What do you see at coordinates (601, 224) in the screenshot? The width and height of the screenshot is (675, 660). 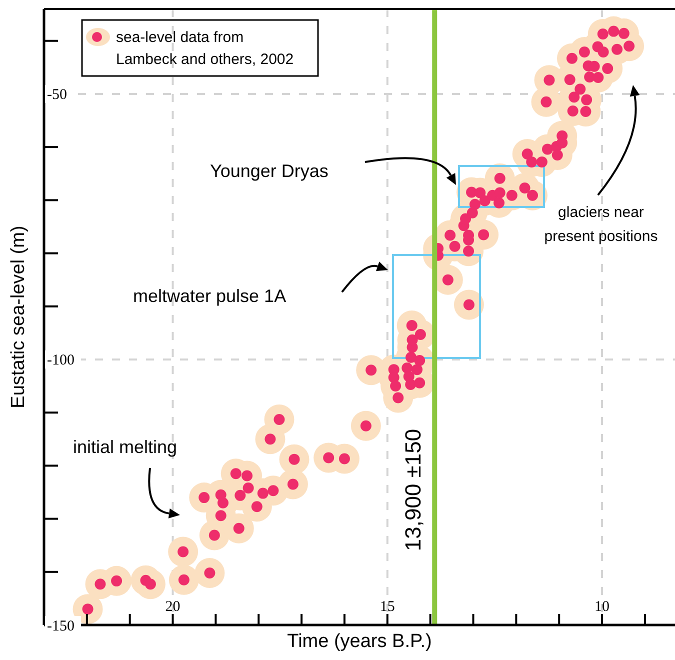 I see `annotation: glaciers near present positions` at bounding box center [601, 224].